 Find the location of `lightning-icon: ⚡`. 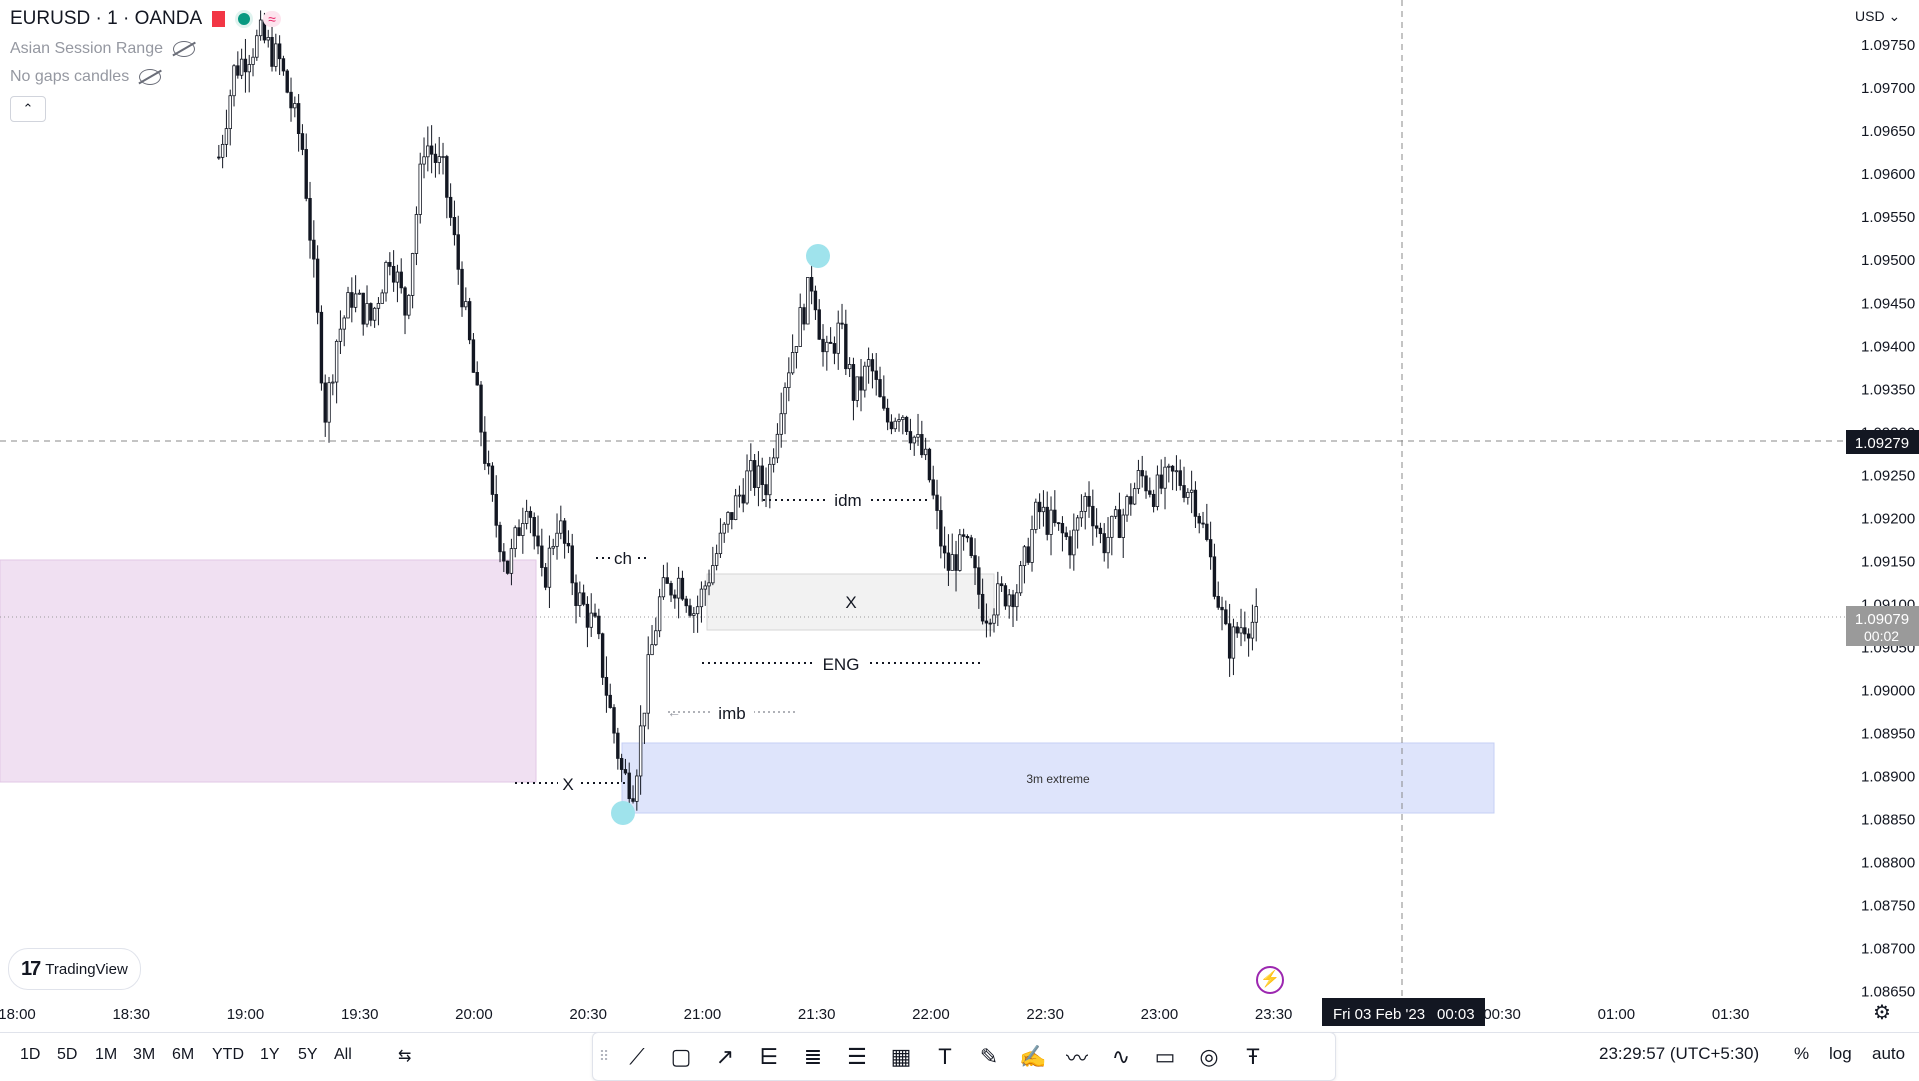

lightning-icon: ⚡ is located at coordinates (1270, 980).